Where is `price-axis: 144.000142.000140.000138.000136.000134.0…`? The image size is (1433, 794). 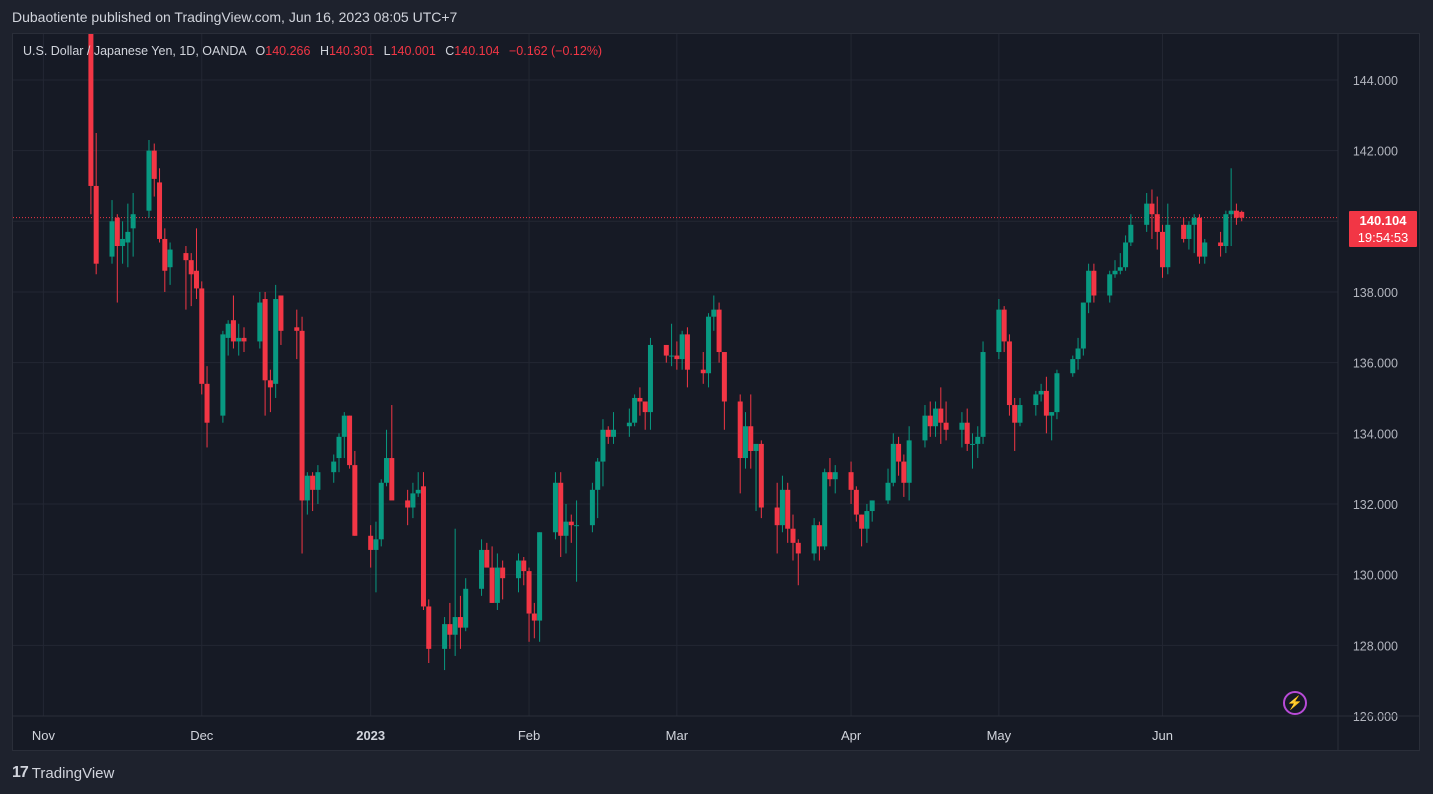 price-axis: 144.000142.000140.000138.000136.000134.0… is located at coordinates (1367, 392).